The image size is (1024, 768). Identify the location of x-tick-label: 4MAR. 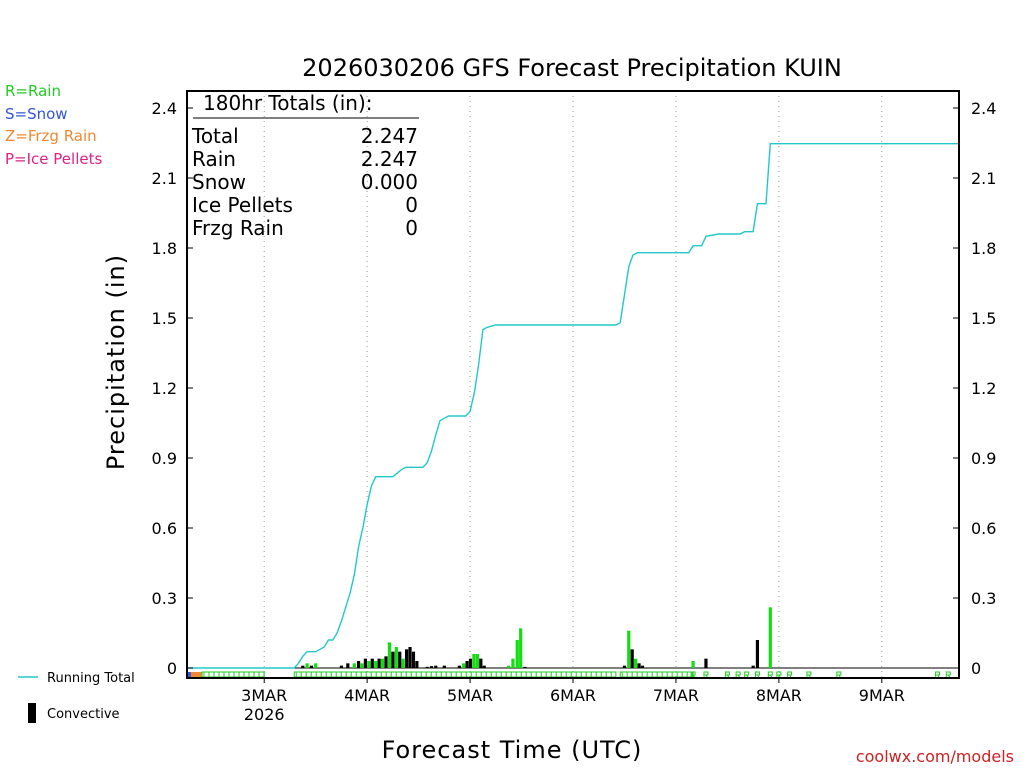
(367, 695).